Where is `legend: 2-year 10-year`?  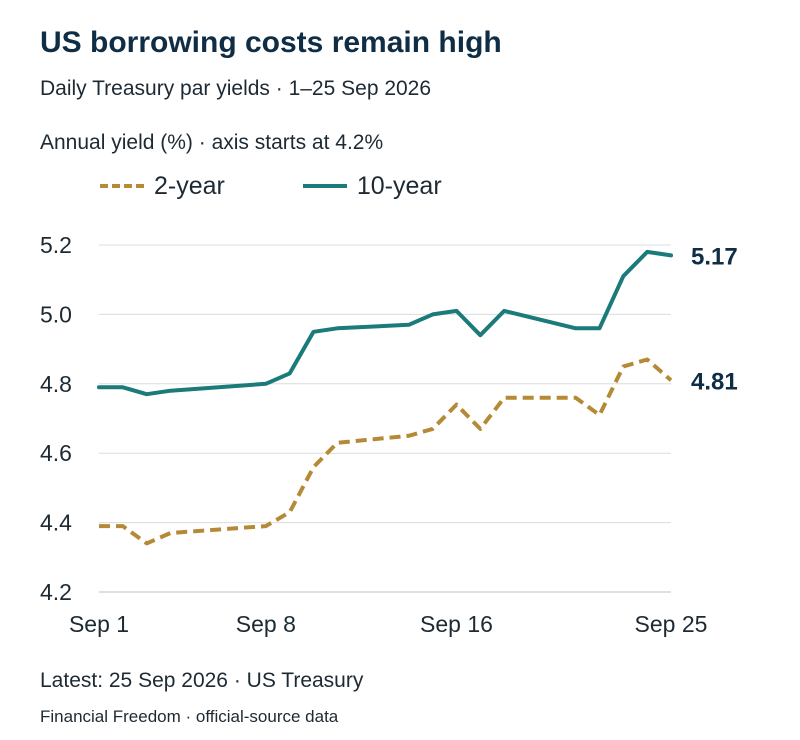 legend: 2-year 10-year is located at coordinates (310, 186).